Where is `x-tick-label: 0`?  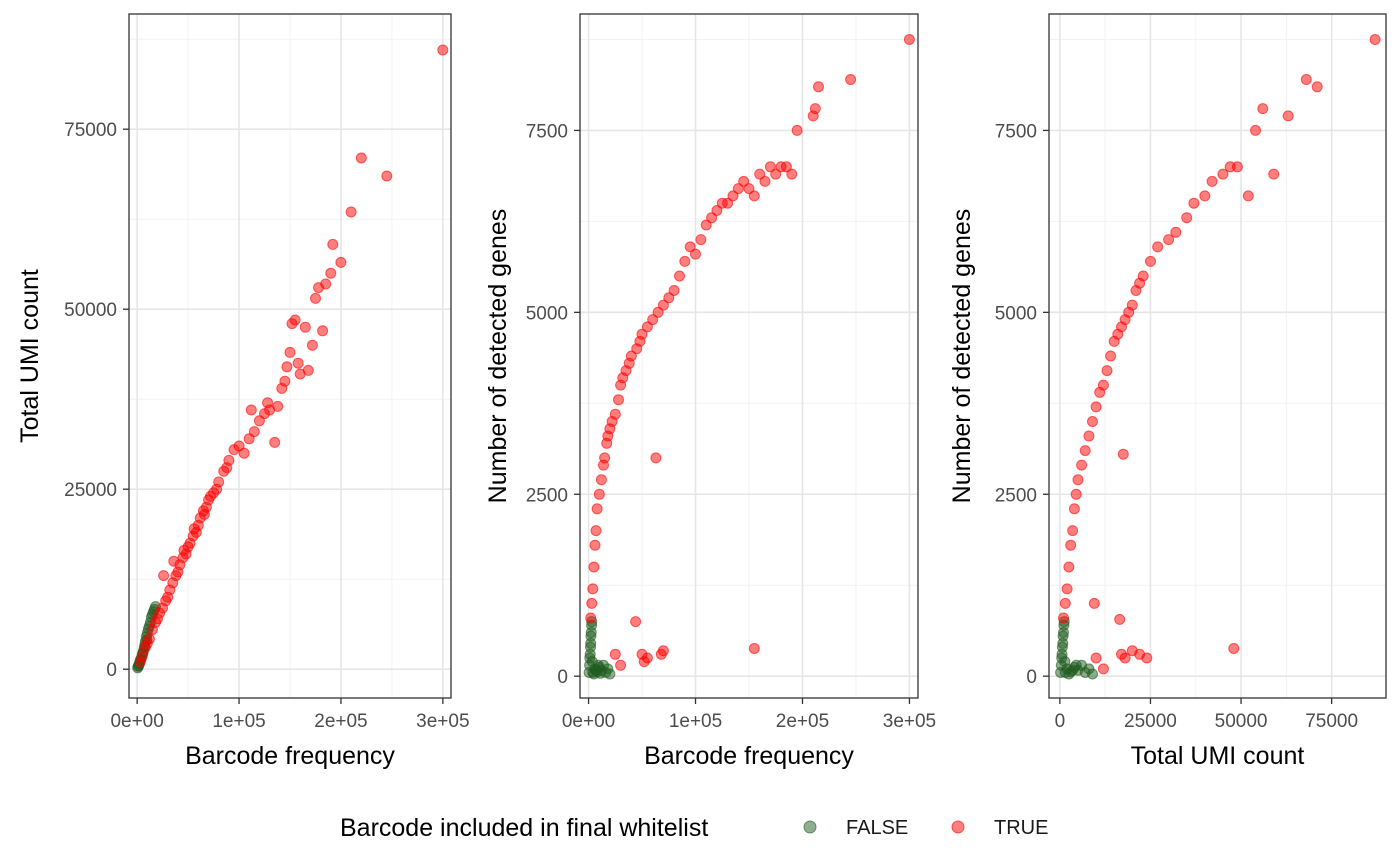 x-tick-label: 0 is located at coordinates (1060, 721).